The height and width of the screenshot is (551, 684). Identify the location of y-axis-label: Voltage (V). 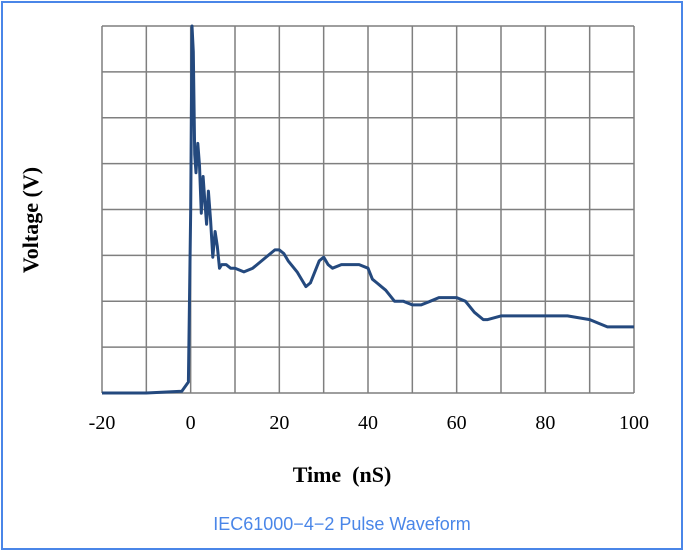
(31, 220).